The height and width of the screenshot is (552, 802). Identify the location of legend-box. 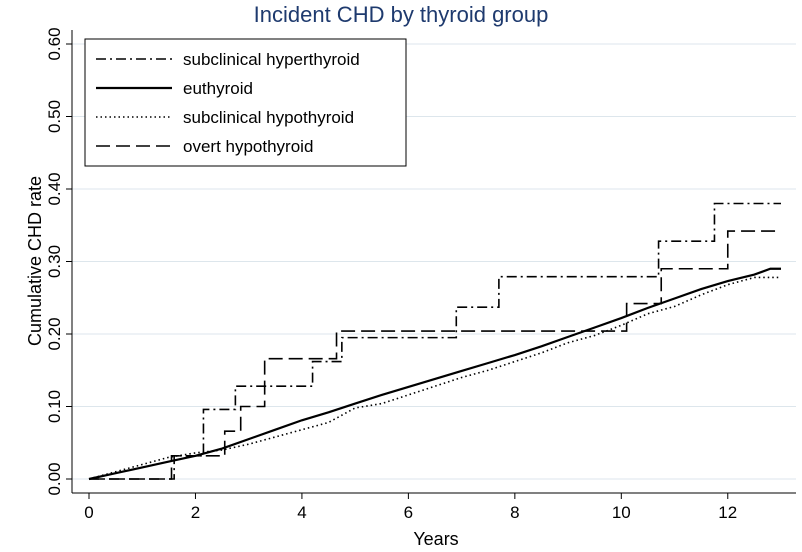
(245, 102).